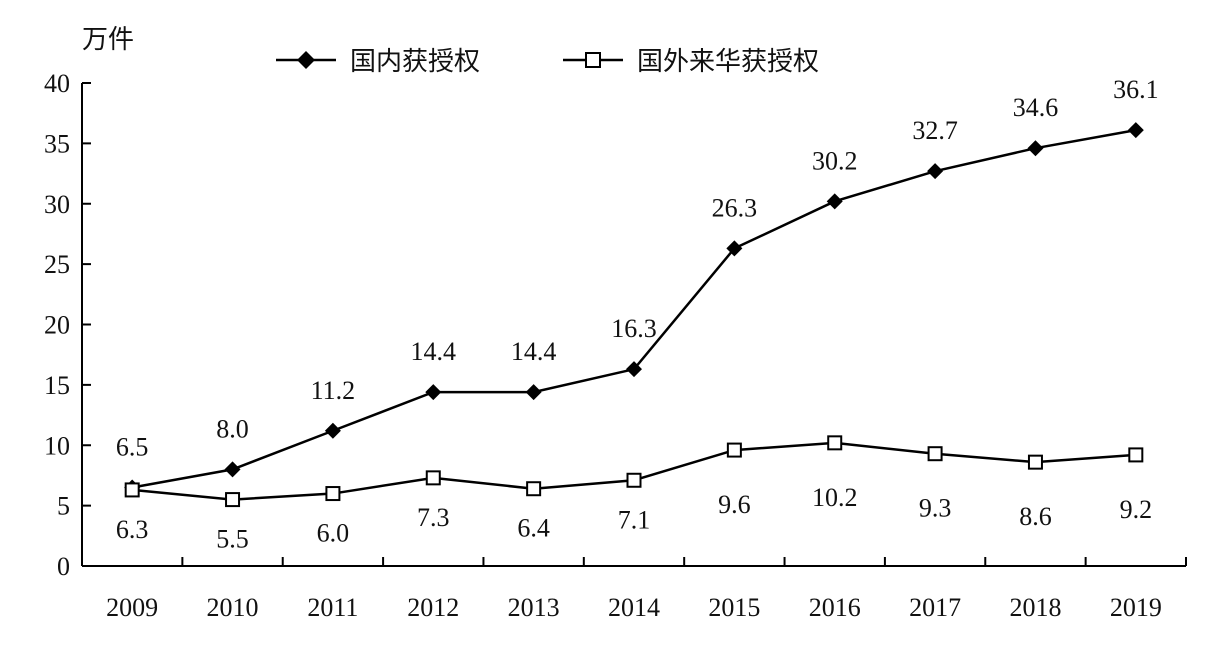  I want to click on data-label-domestic: 11.2, so click(333, 390).